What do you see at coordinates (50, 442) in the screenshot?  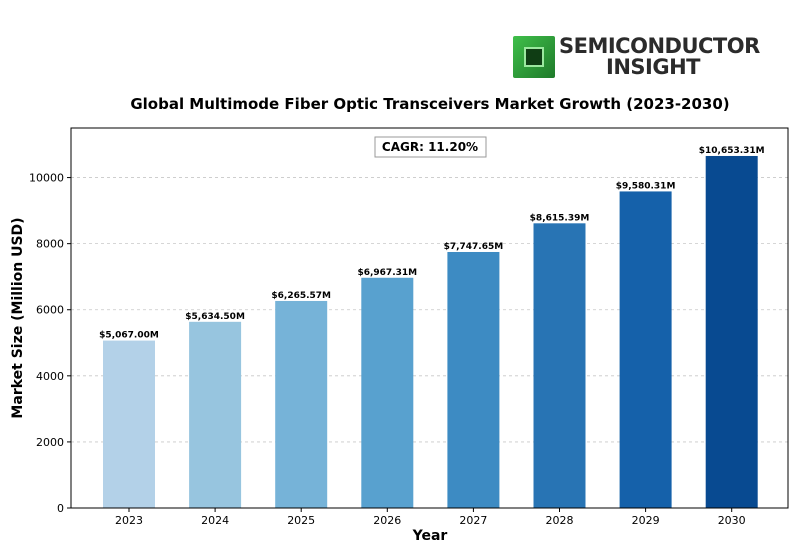 I see `y-tick-label: 2000` at bounding box center [50, 442].